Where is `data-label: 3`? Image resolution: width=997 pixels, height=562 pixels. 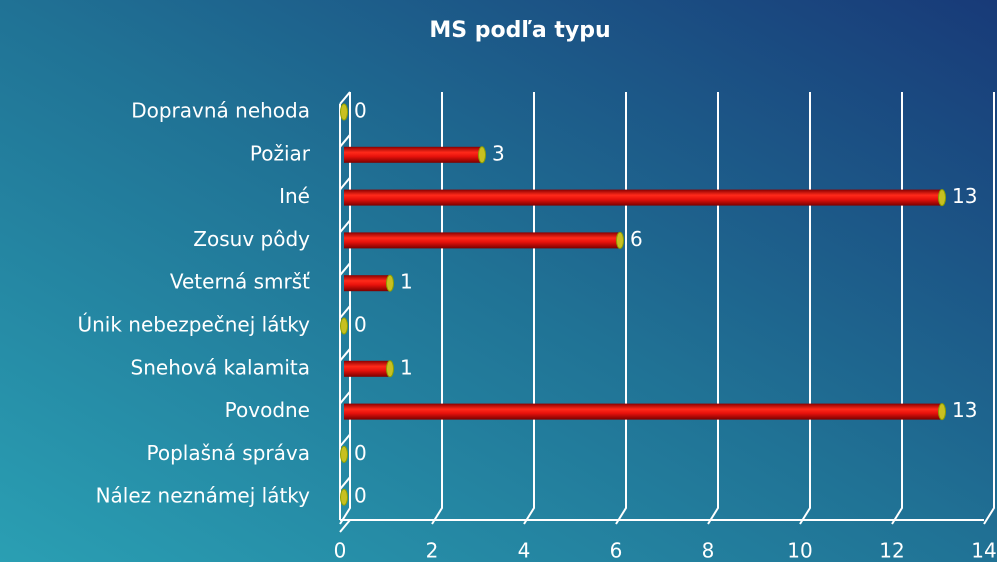
data-label: 3 is located at coordinates (498, 153).